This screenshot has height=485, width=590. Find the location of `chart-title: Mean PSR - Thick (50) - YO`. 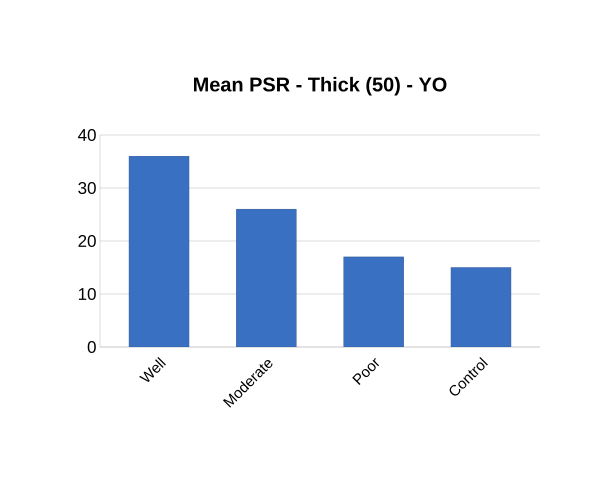

chart-title: Mean PSR - Thick (50) - YO is located at coordinates (320, 86).